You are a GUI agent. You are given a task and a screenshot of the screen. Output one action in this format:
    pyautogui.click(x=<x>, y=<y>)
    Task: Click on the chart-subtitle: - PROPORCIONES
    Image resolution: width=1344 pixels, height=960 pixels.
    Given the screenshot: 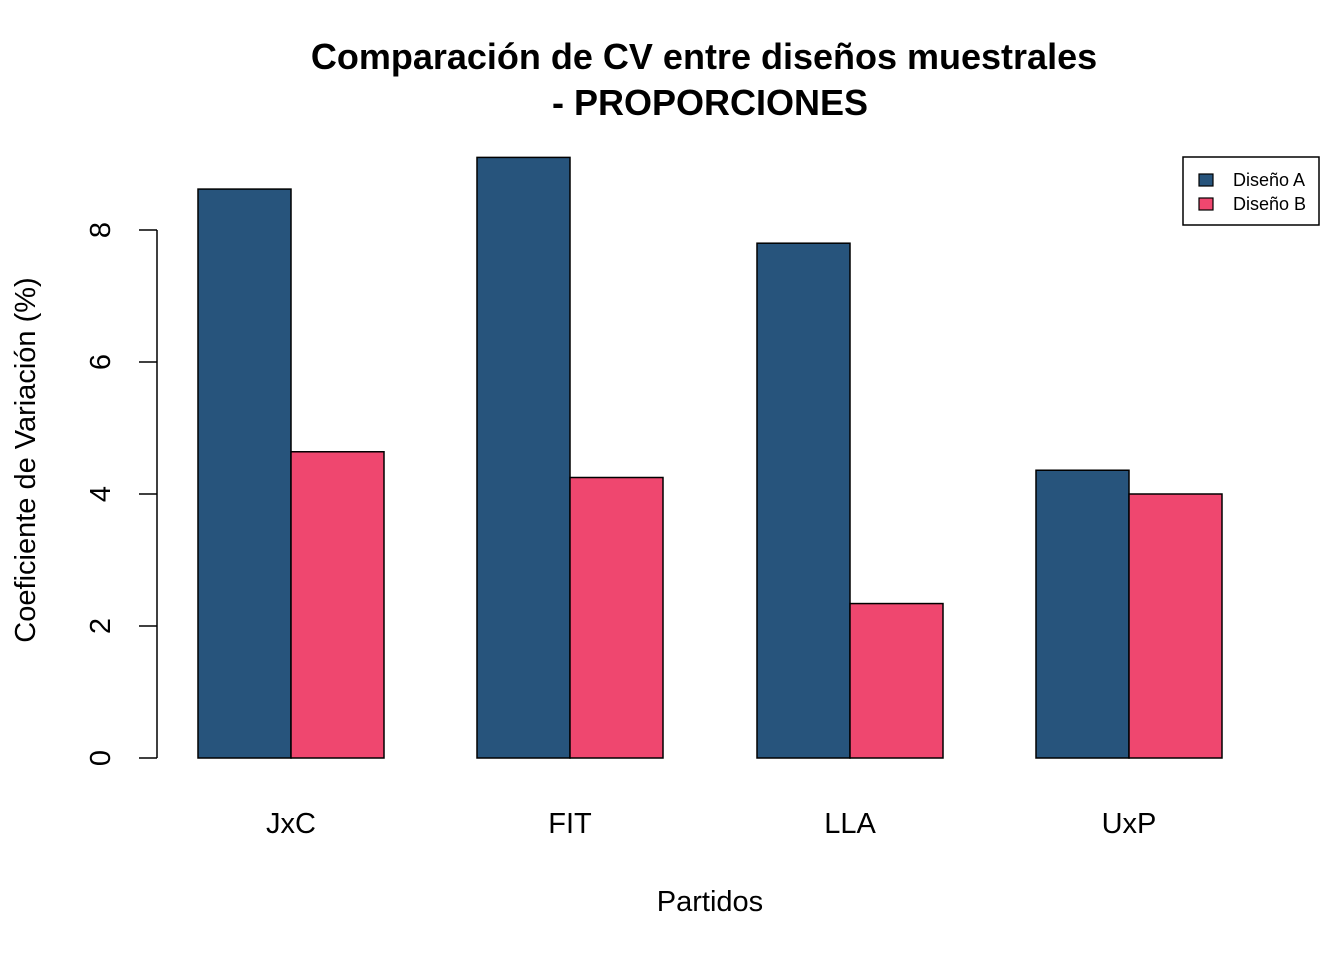 What is the action you would take?
    pyautogui.click(x=710, y=102)
    